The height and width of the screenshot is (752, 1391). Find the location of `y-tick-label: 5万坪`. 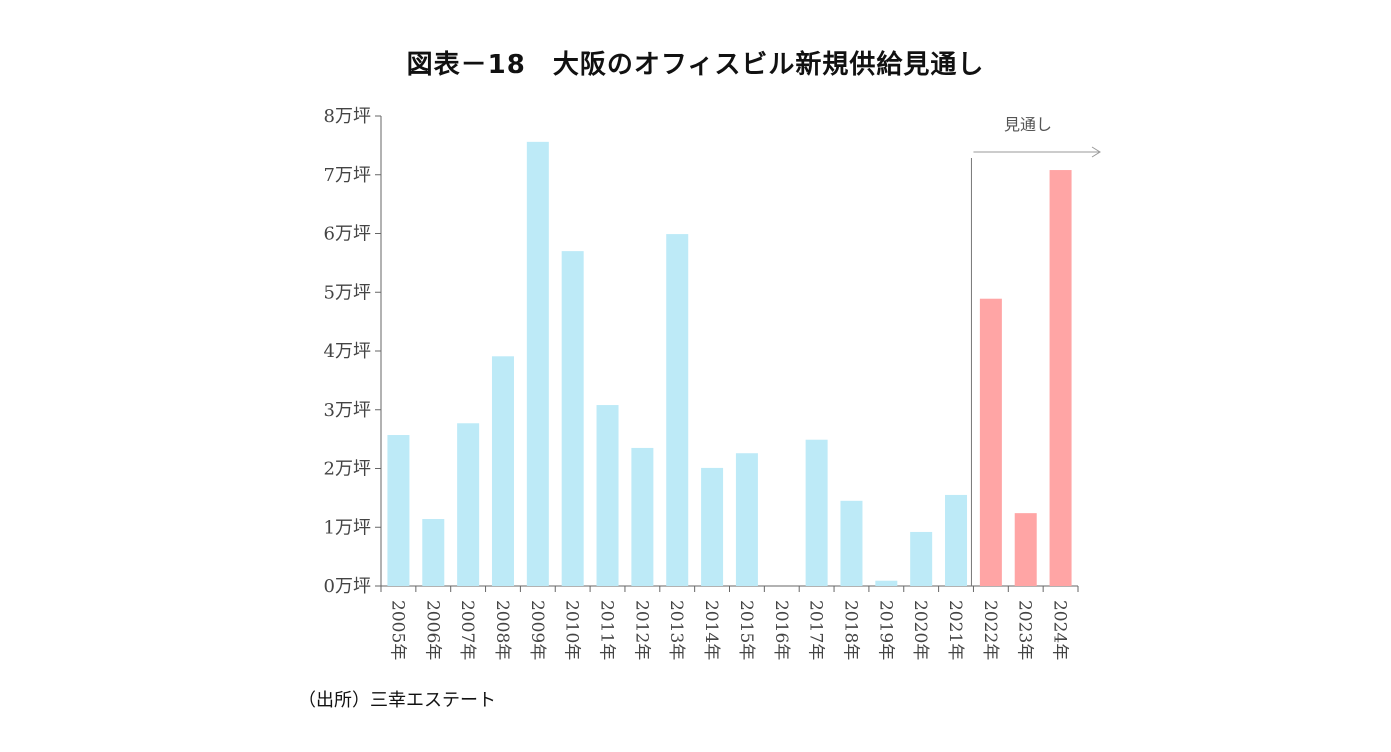

y-tick-label: 5万坪 is located at coordinates (347, 292).